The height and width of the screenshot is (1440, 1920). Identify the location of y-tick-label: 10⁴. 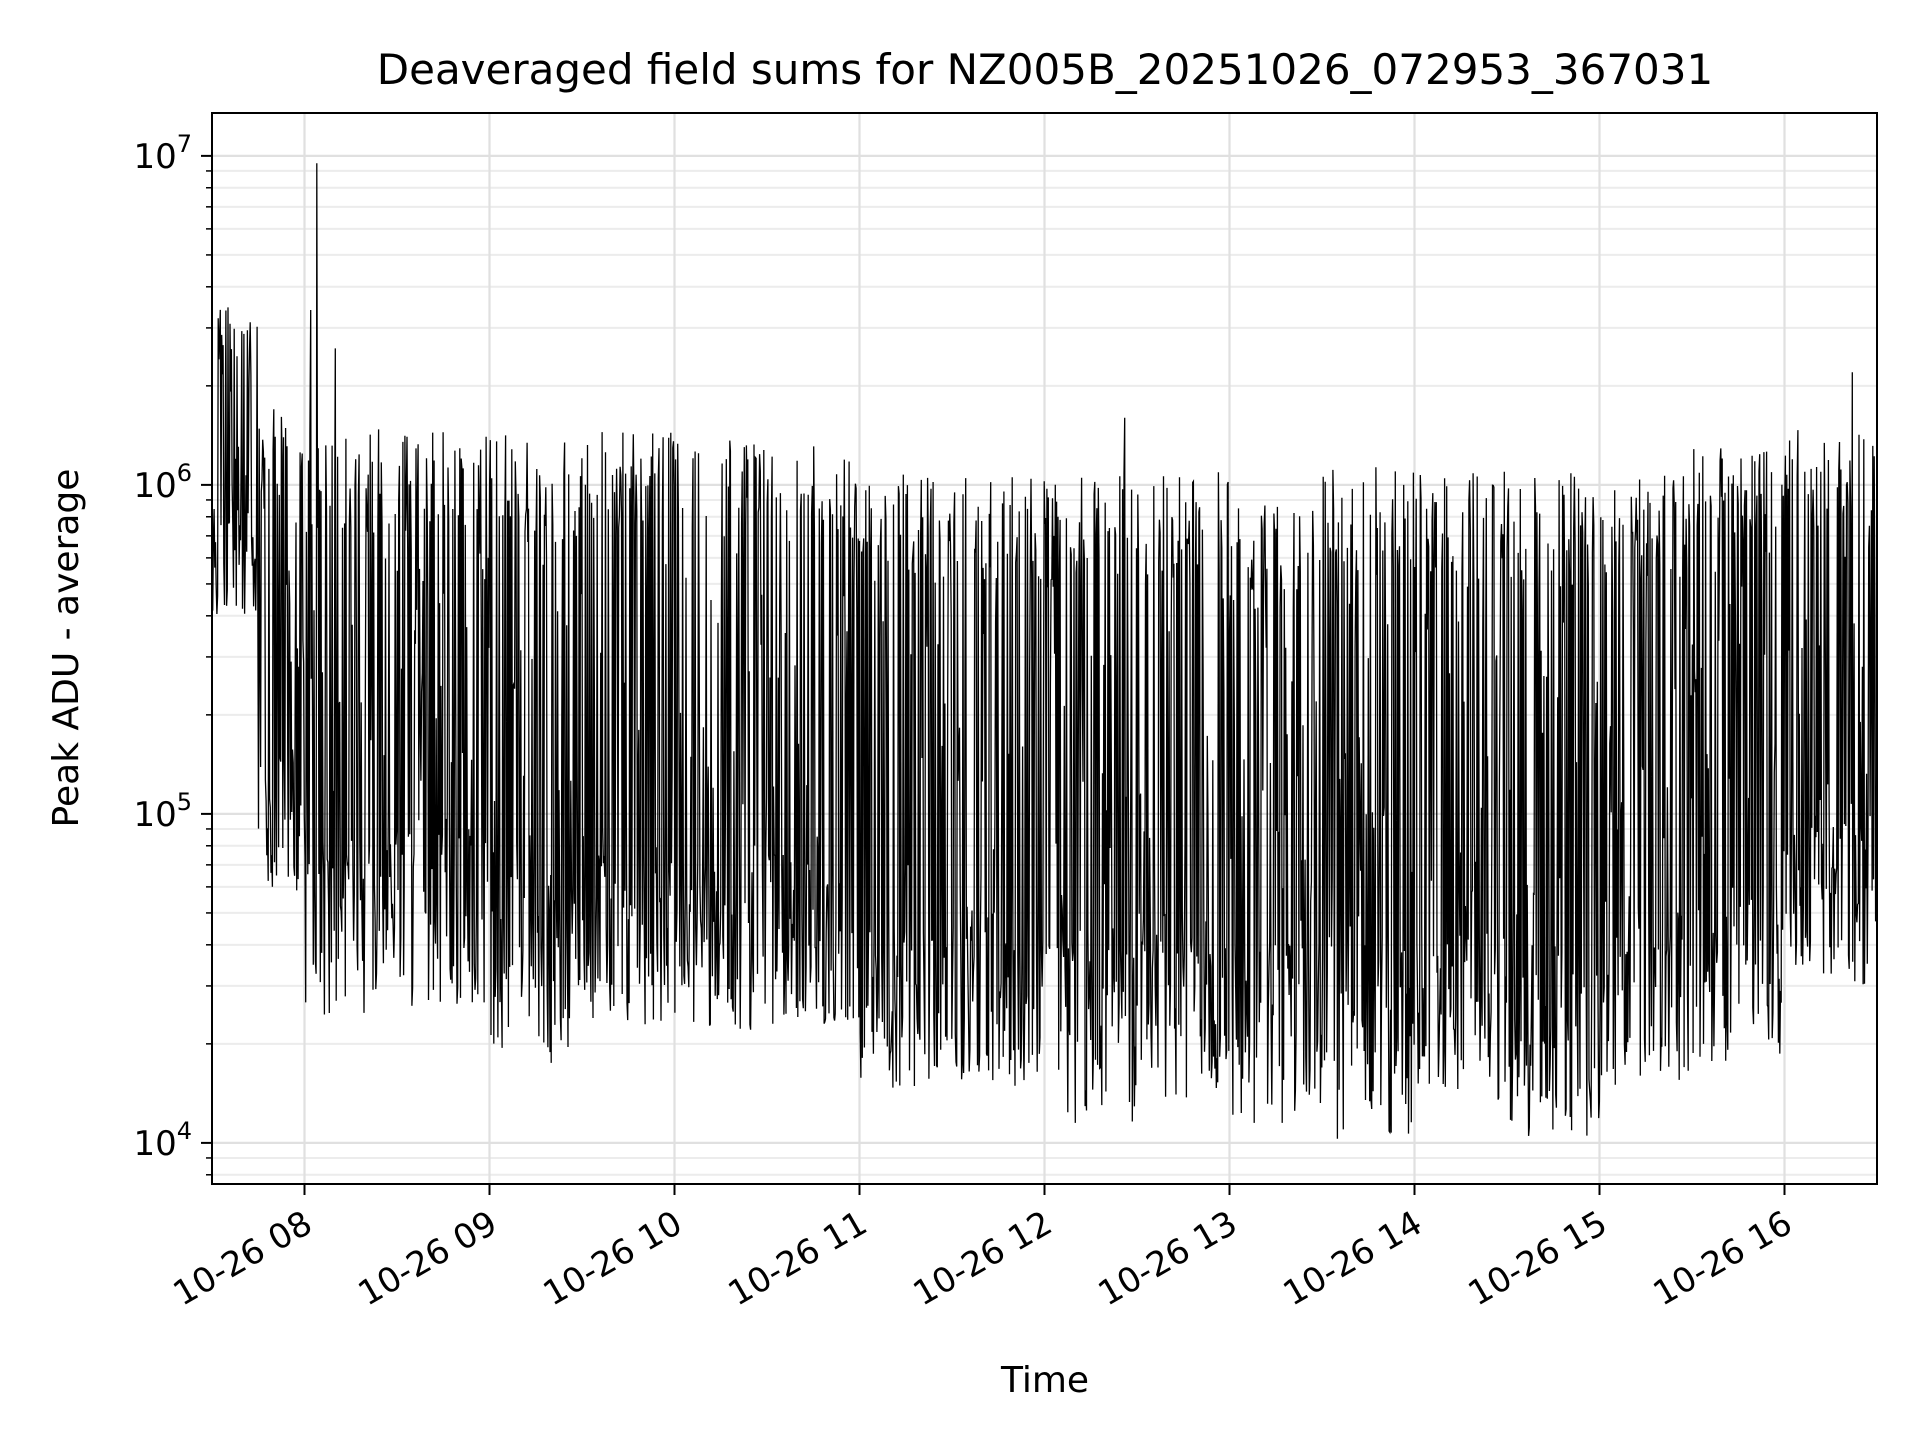
(162, 1140).